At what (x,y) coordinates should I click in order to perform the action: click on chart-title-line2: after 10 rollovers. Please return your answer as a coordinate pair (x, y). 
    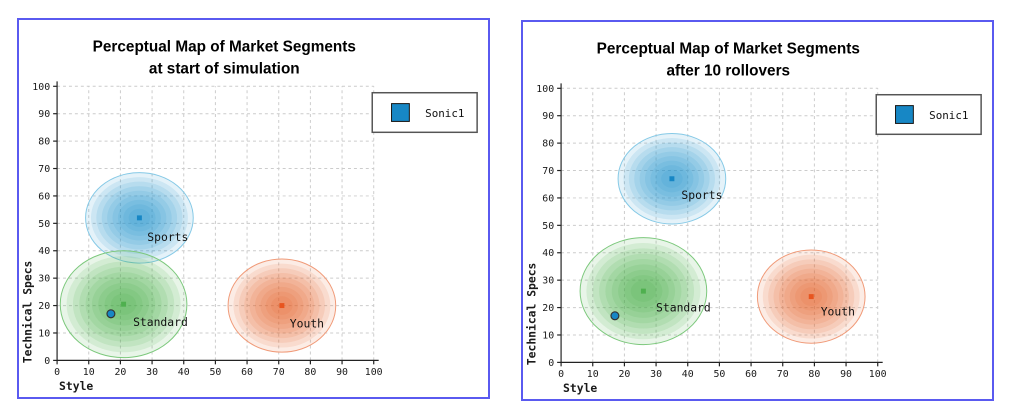
    Looking at the image, I should click on (729, 70).